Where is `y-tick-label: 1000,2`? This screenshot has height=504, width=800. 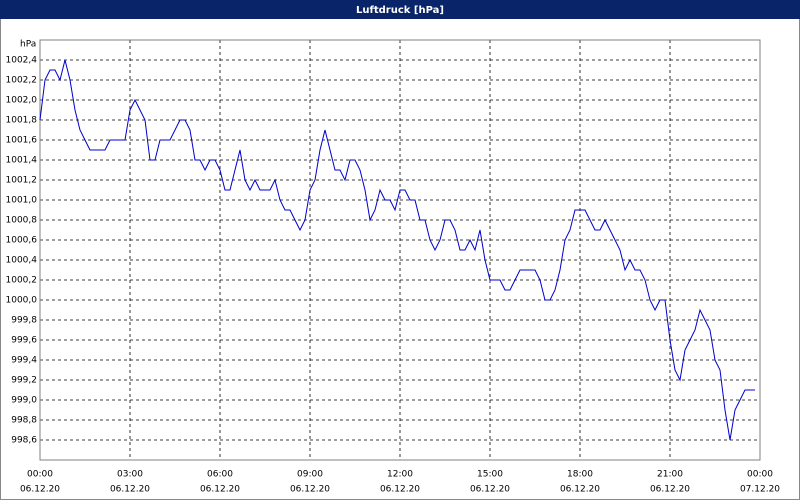 y-tick-label: 1000,2 is located at coordinates (22, 281).